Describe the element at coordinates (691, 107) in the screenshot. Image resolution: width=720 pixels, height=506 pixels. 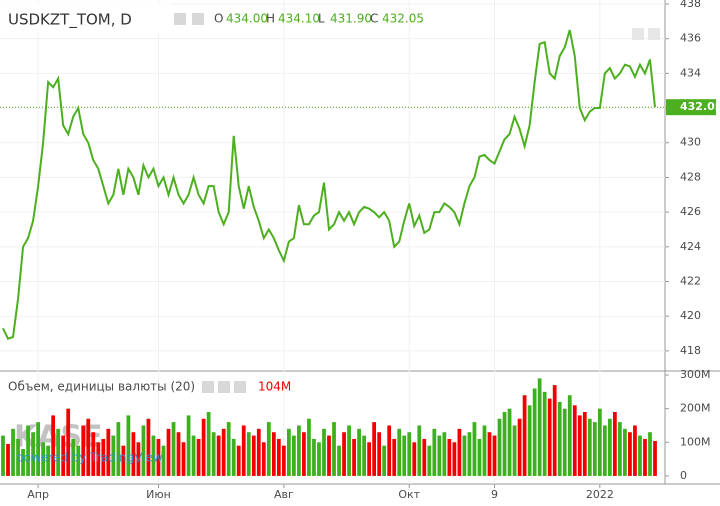
I see `last-price-box` at that location.